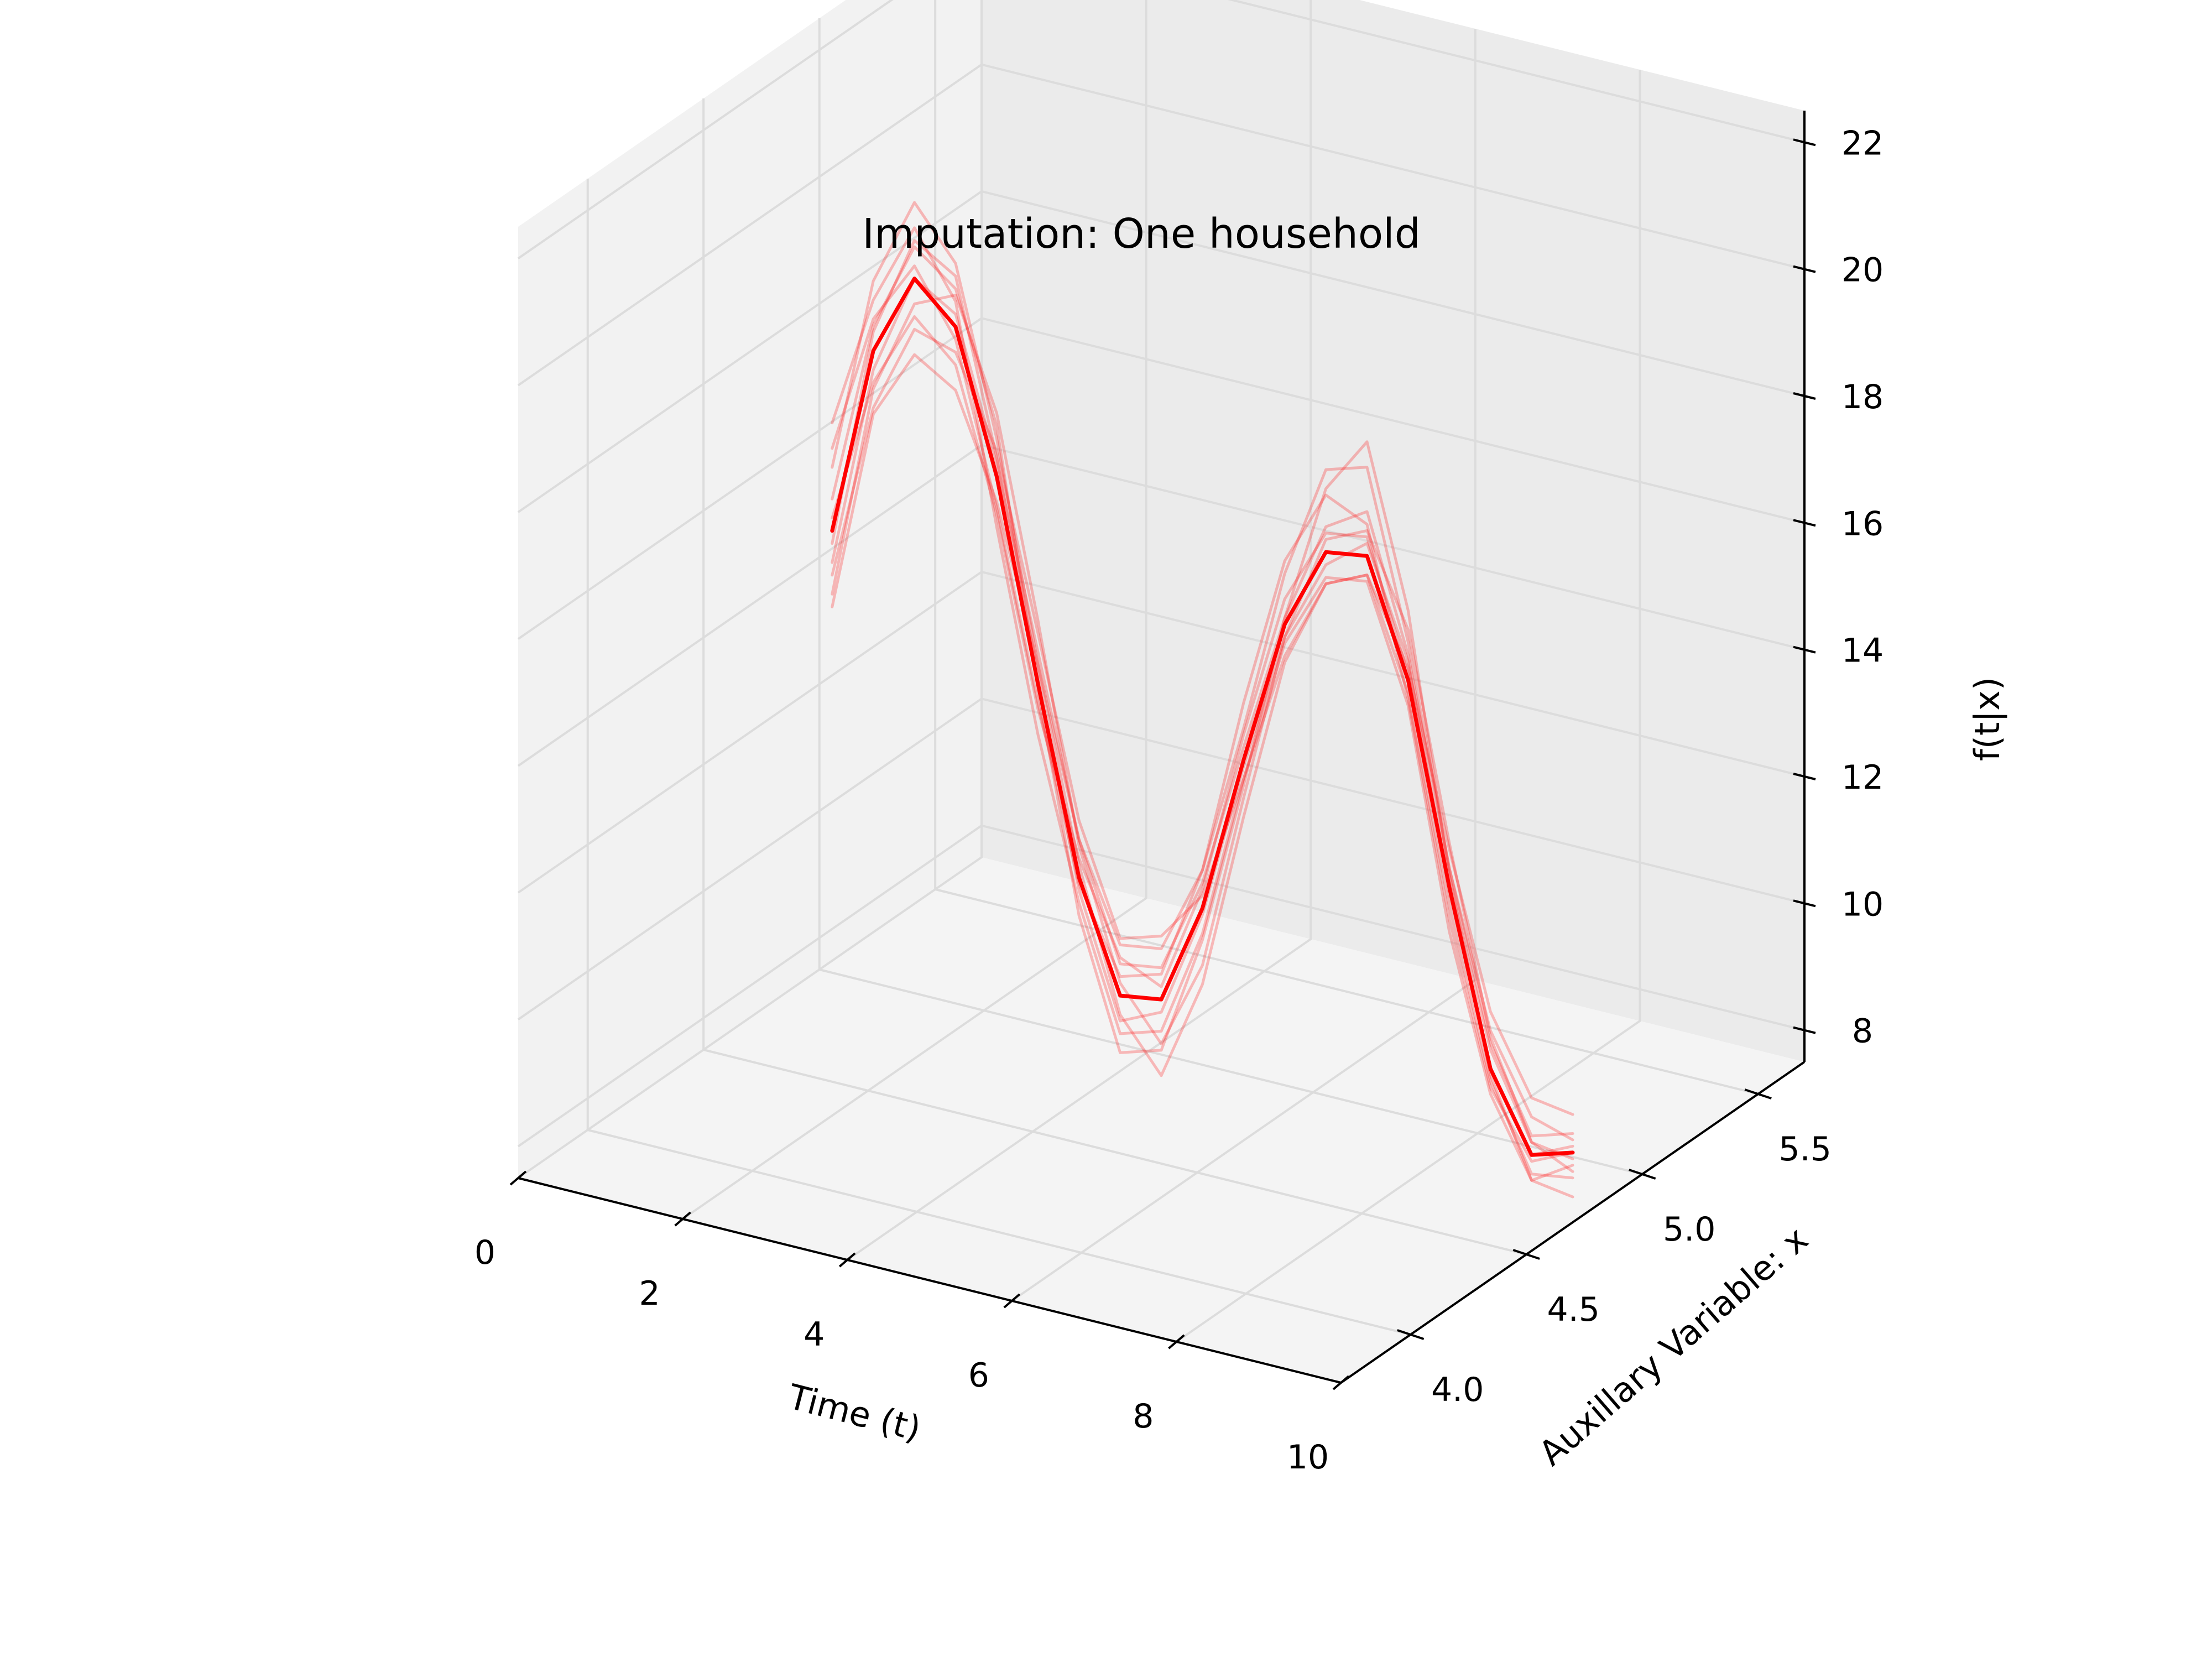 The image size is (2212, 1662). What do you see at coordinates (1863, 651) in the screenshot?
I see `z-tick-label: 14` at bounding box center [1863, 651].